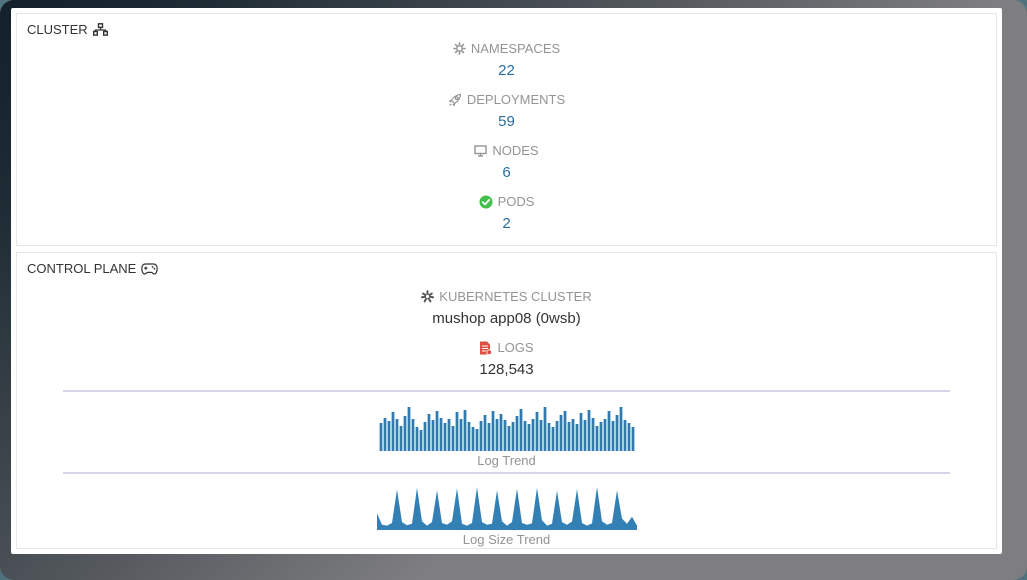 Image resolution: width=1027 pixels, height=580 pixels. I want to click on gear-icon, so click(459, 48).